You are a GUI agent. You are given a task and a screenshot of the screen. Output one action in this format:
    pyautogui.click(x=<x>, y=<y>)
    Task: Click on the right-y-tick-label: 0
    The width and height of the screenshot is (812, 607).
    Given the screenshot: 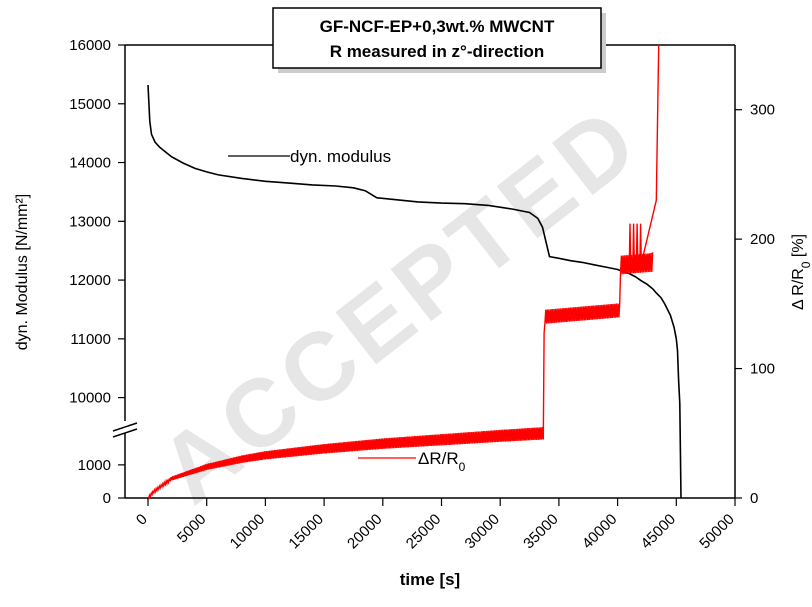 What is the action you would take?
    pyautogui.click(x=754, y=498)
    